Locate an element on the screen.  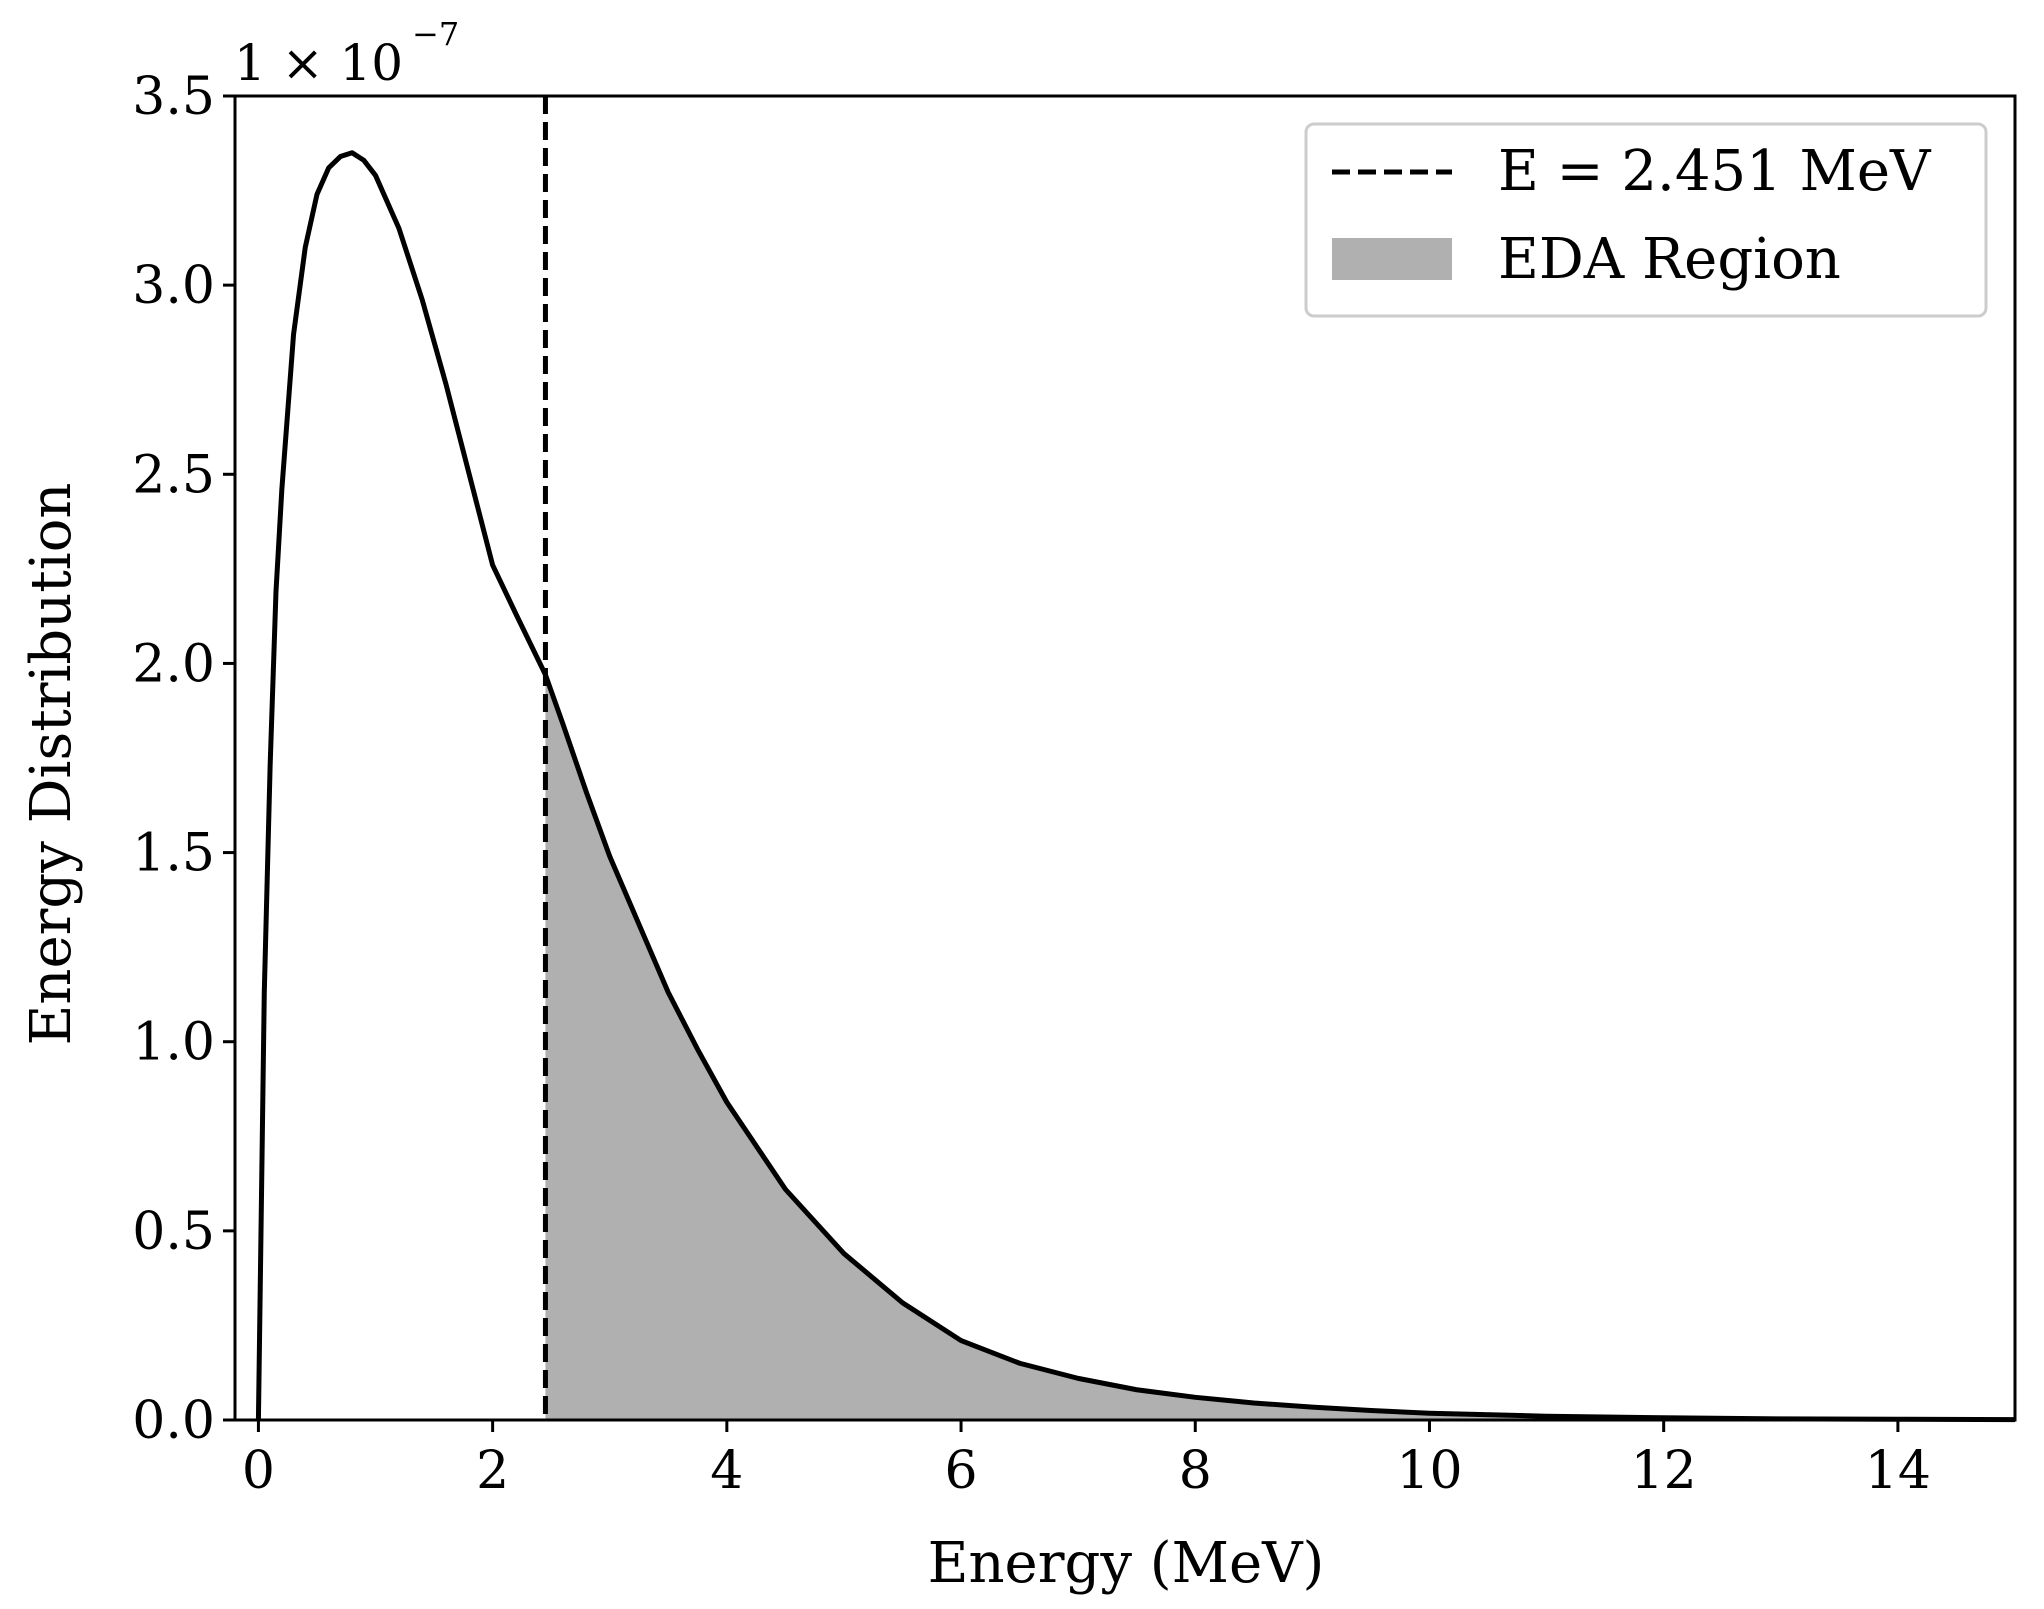
y-tick-label: 3.5 is located at coordinates (173, 97).